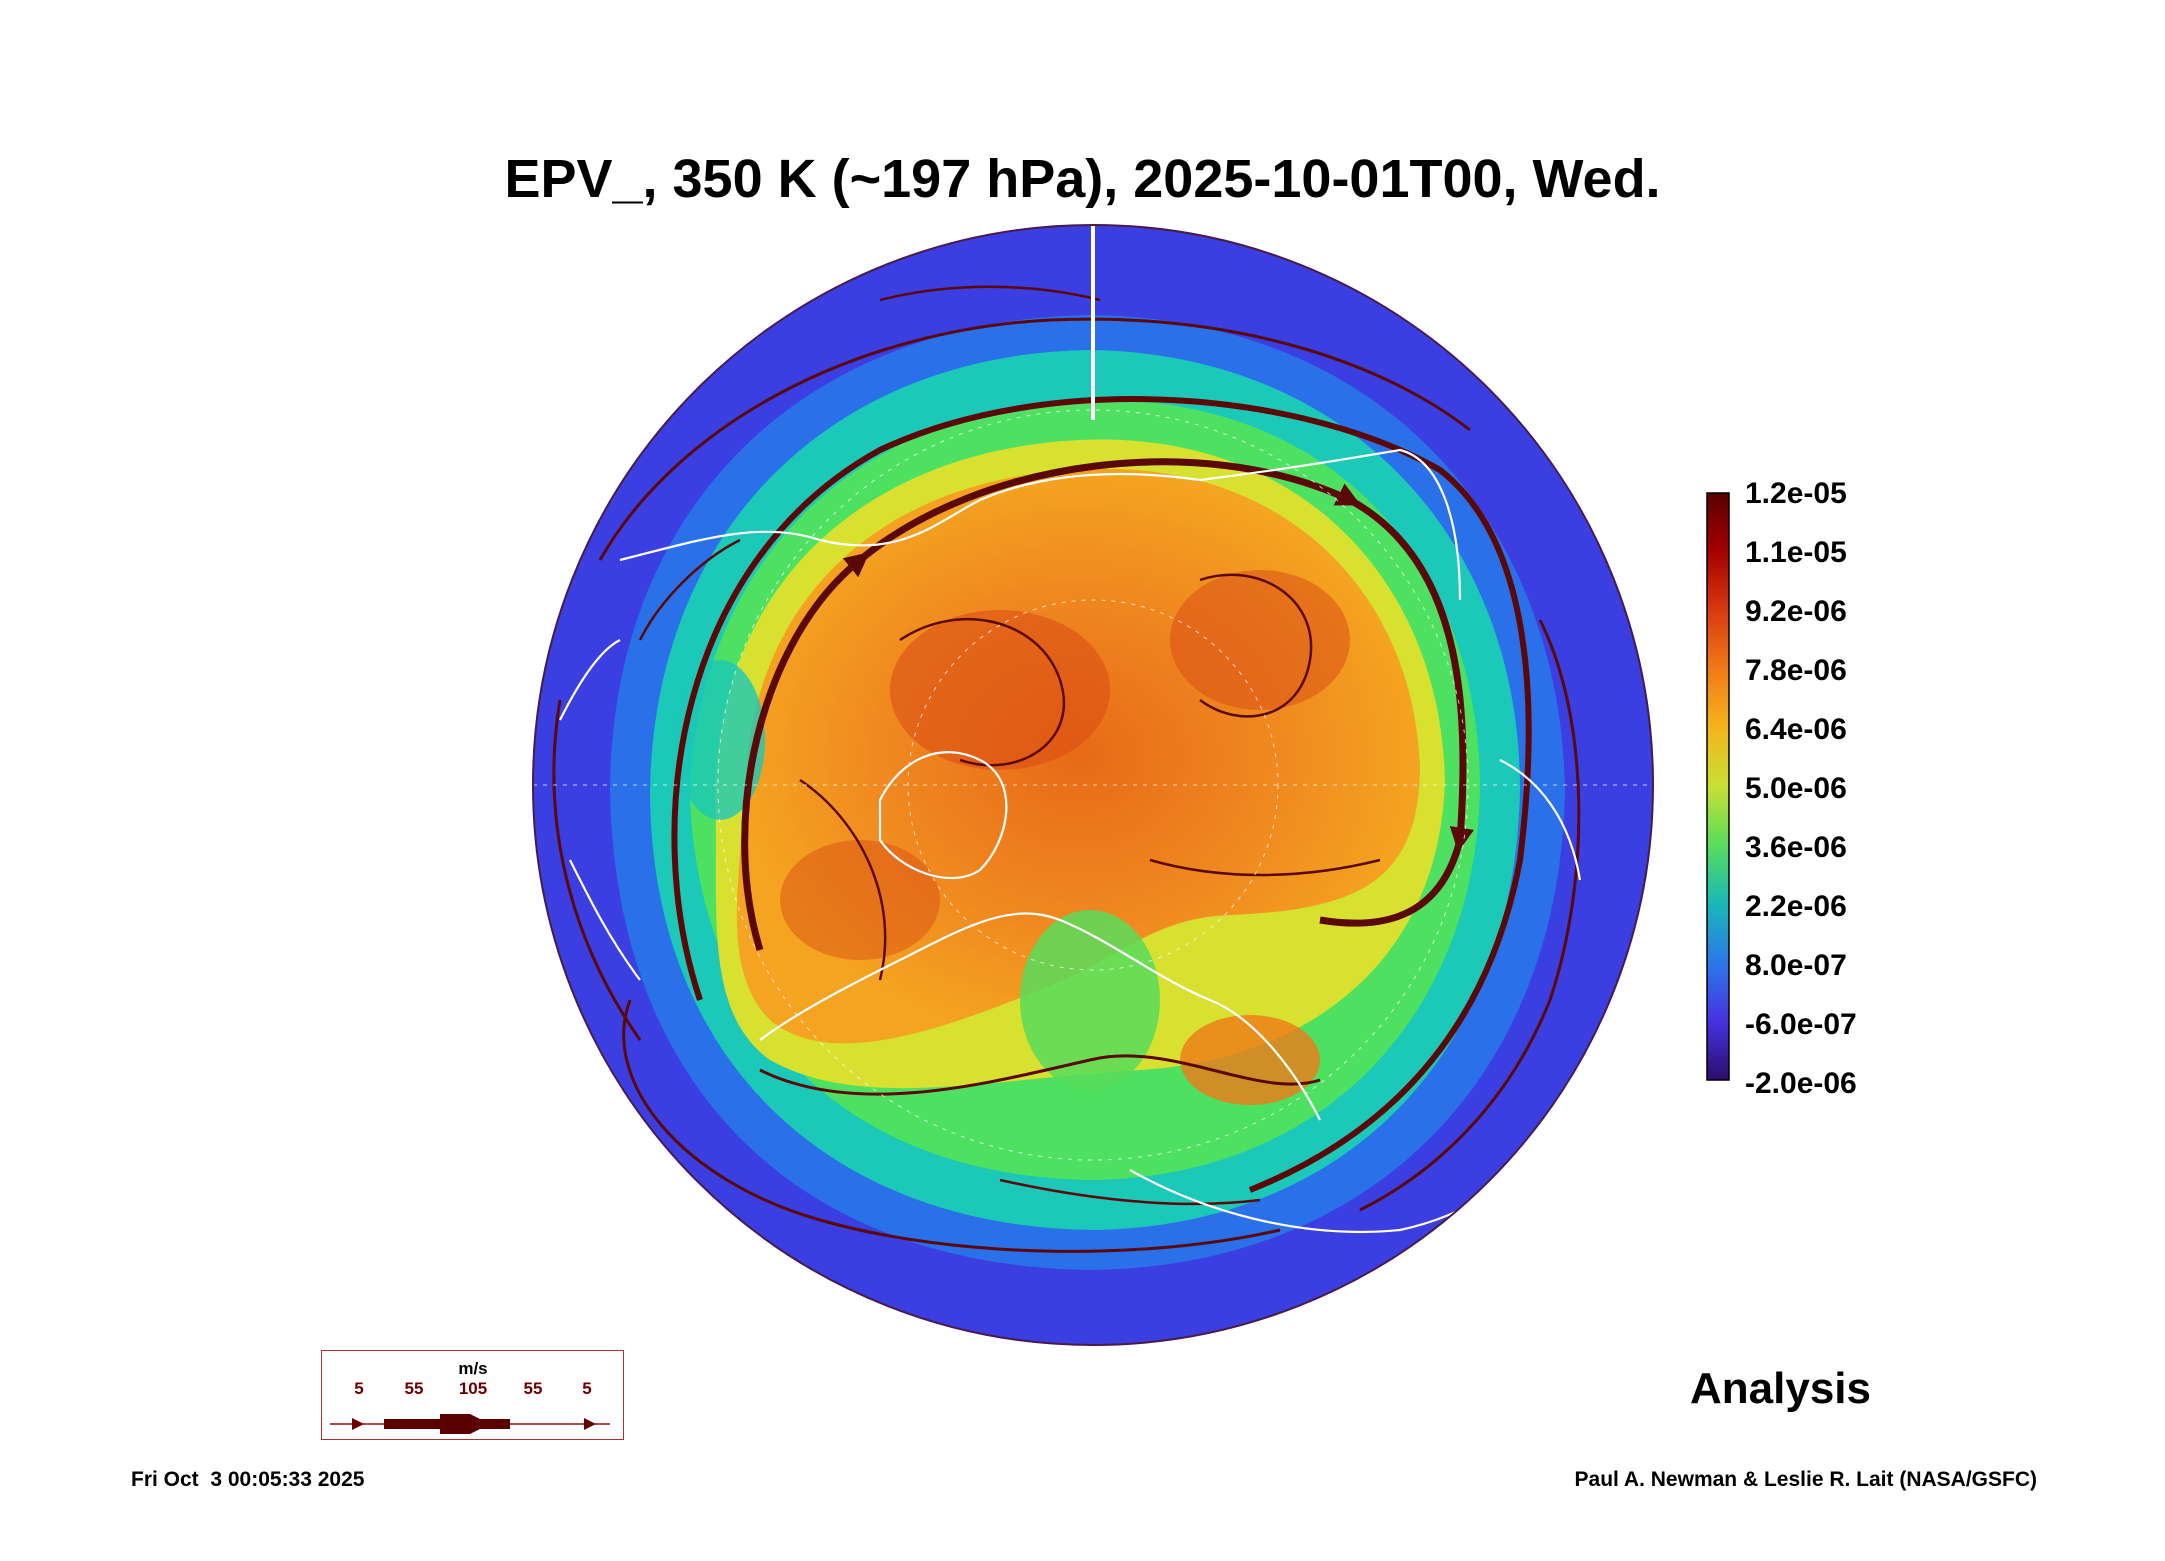 The image size is (2165, 1561). Describe the element at coordinates (470, 1424) in the screenshot. I see `wind-speed-legend-glyph` at that location.